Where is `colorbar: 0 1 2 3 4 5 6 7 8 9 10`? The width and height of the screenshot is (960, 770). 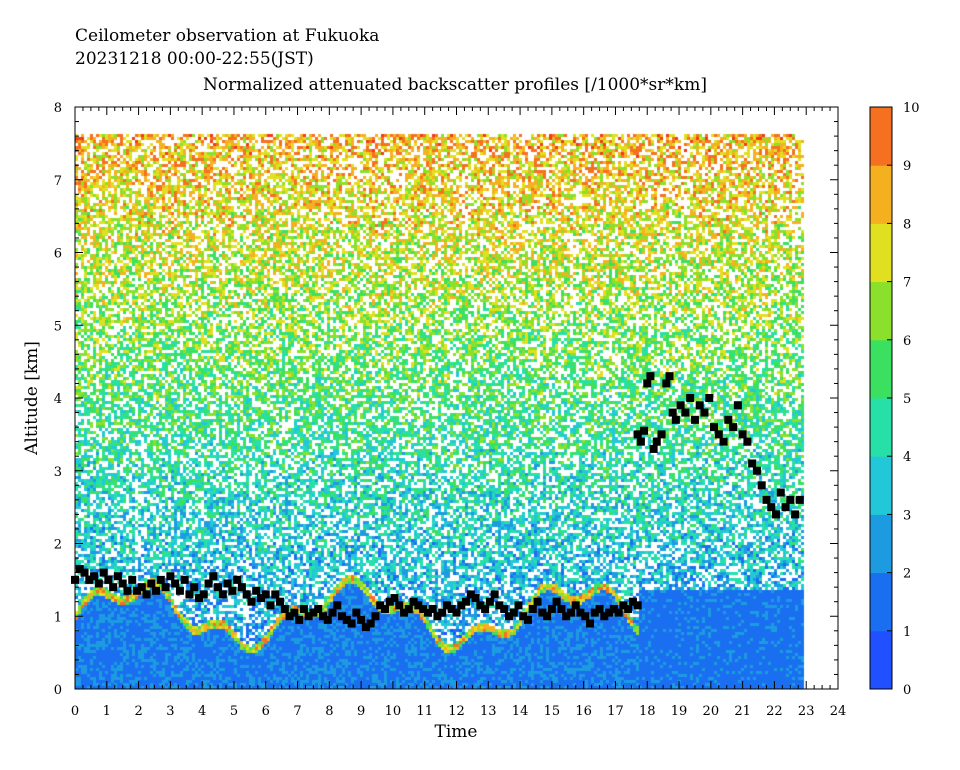 colorbar: 0 1 2 3 4 5 6 7 8 9 10 is located at coordinates (894, 399).